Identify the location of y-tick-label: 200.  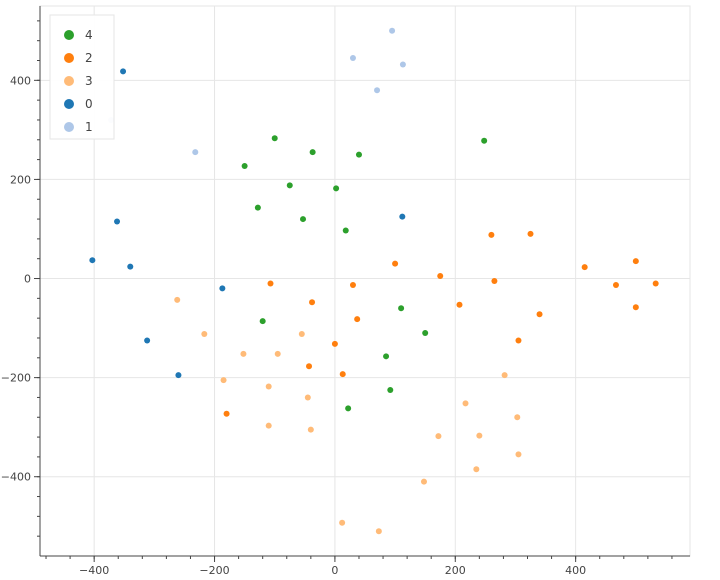
(20, 179).